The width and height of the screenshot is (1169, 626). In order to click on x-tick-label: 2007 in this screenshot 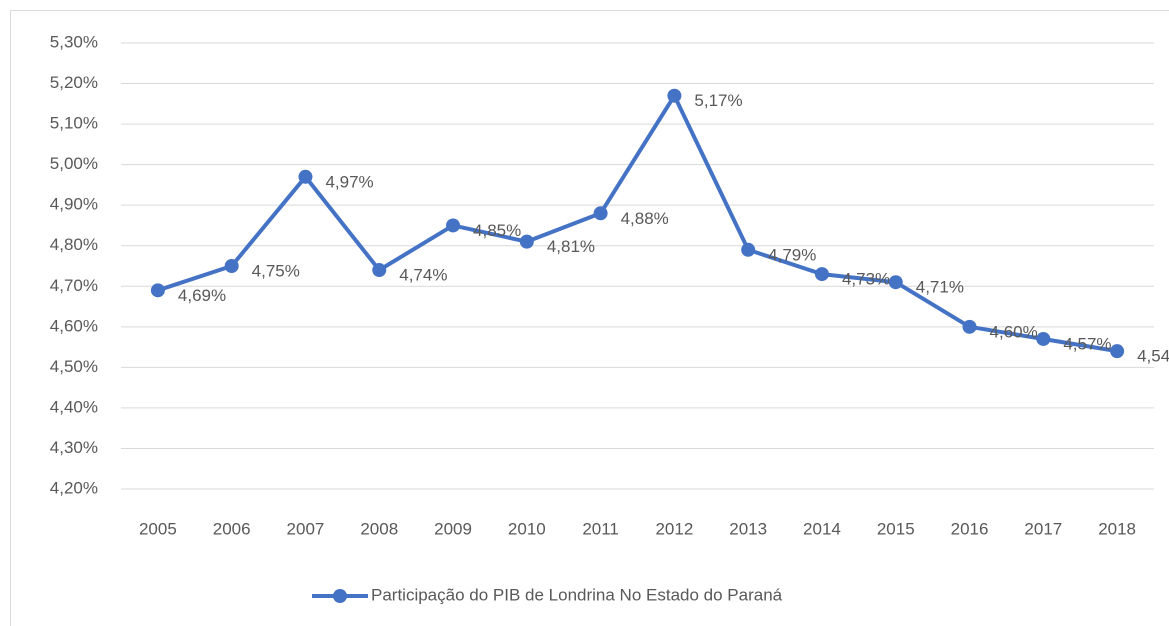, I will do `click(306, 528)`.